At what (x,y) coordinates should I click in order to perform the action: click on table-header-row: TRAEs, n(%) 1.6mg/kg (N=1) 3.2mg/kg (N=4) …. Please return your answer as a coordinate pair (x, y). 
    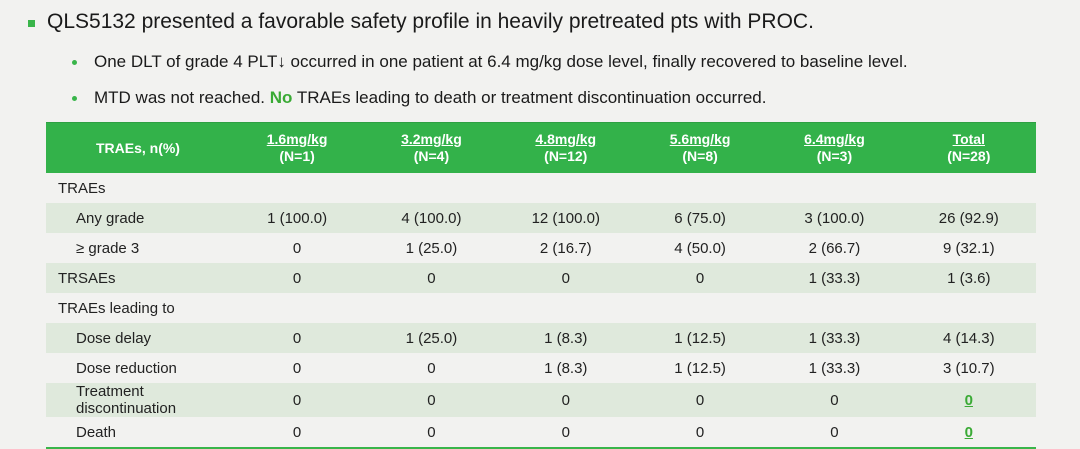
    Looking at the image, I should click on (541, 147).